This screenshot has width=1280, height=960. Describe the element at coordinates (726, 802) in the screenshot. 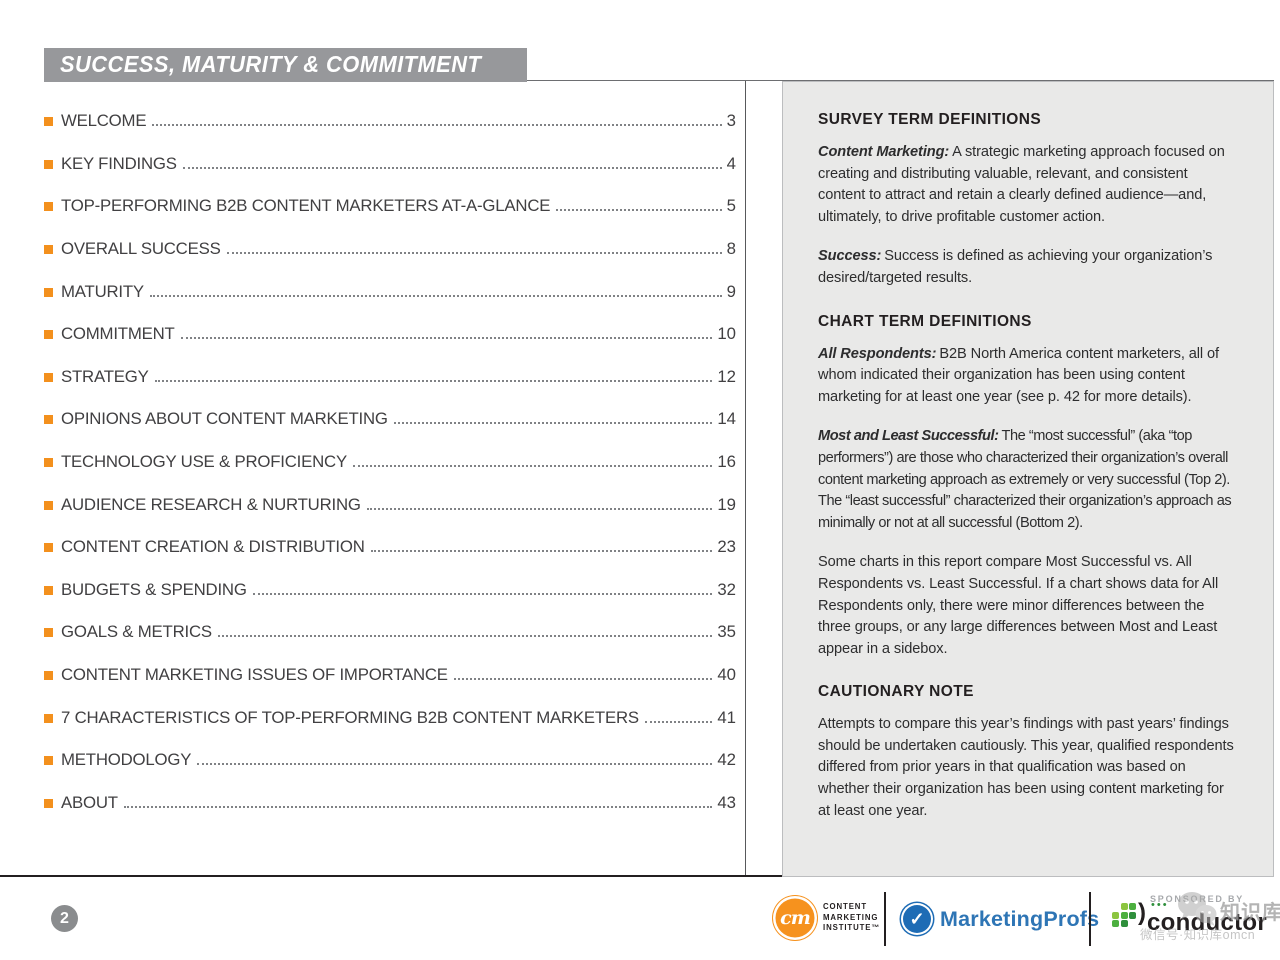

I see `toc-page-number: 43` at that location.